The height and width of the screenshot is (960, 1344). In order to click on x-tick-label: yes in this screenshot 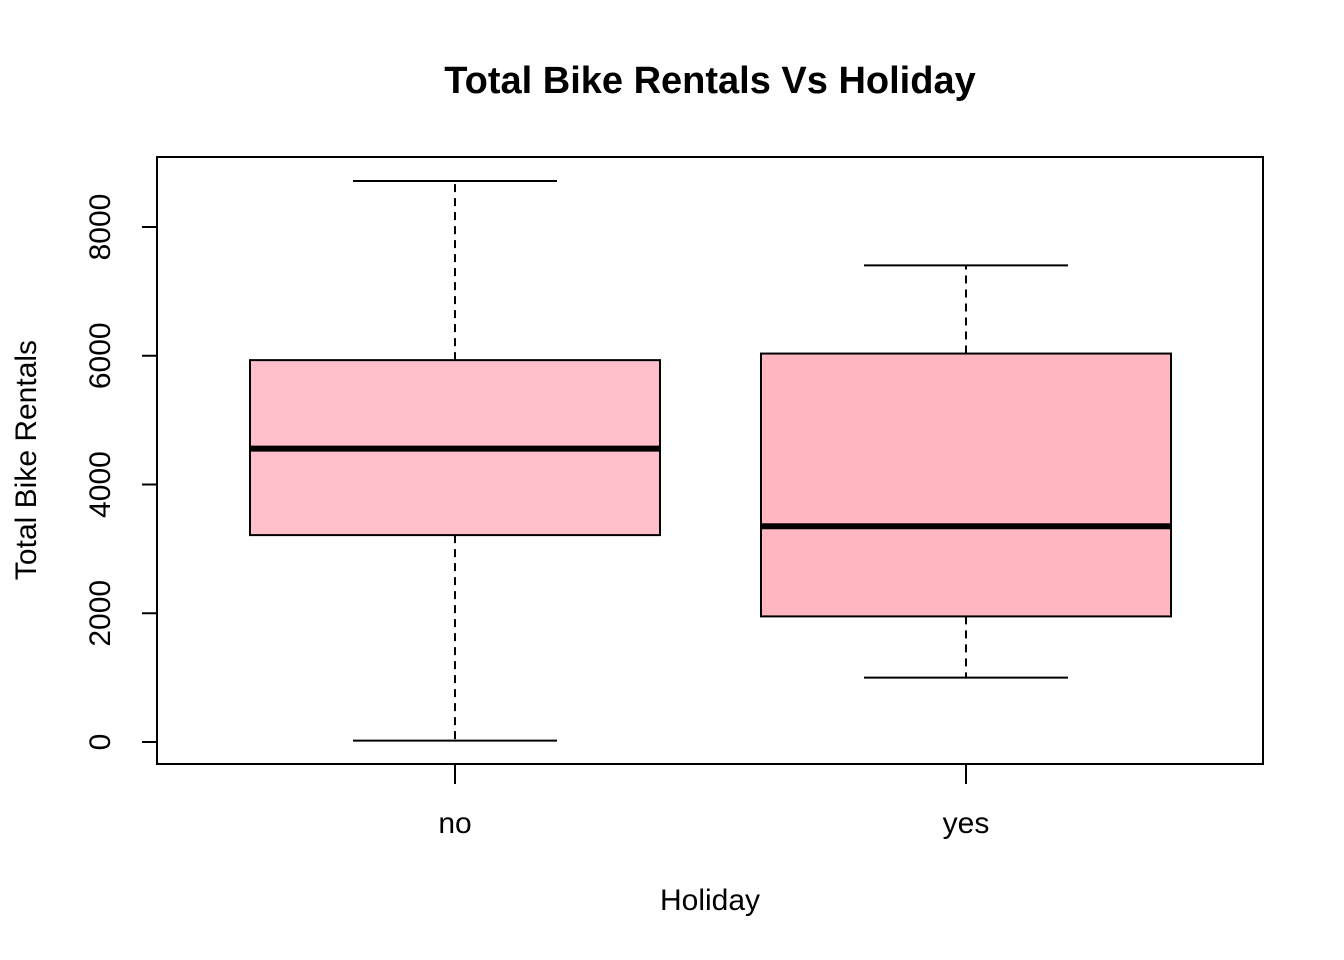, I will do `click(966, 823)`.